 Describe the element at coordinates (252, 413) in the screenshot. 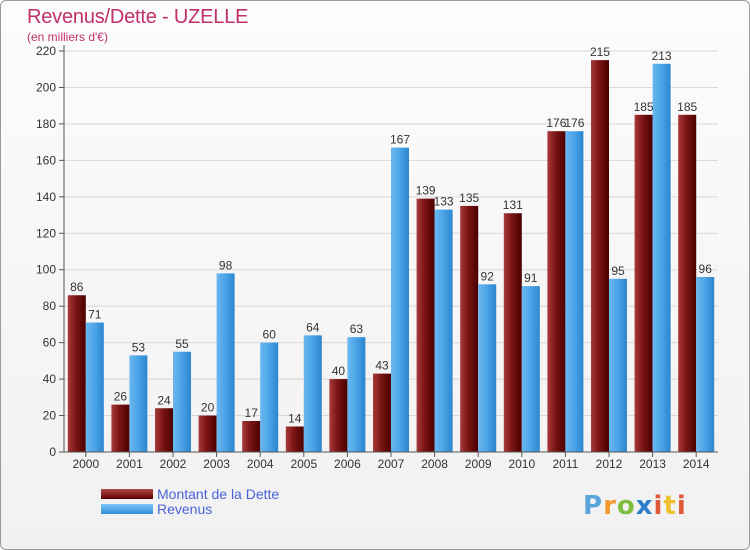

I see `debt-value-label: 17` at that location.